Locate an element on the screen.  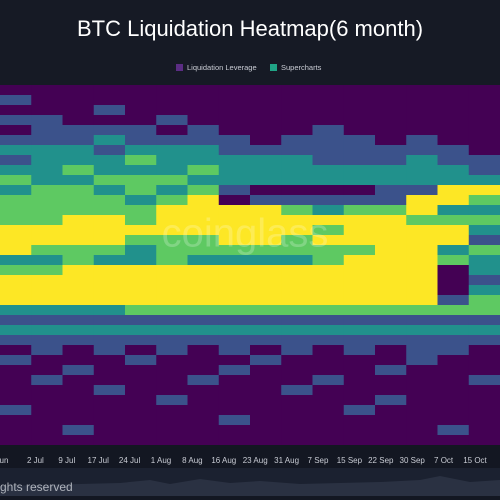
x-tick-label: 22 Sep is located at coordinates (381, 460).